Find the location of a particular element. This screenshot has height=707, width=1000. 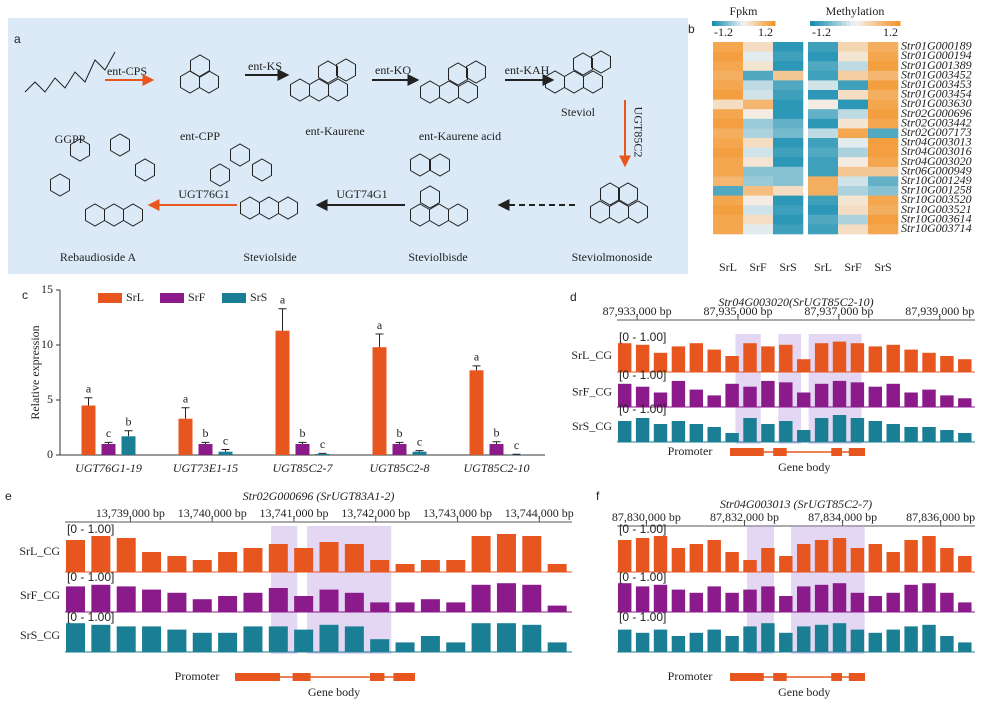

enzyme-name: UGT74G1 is located at coordinates (361, 194).